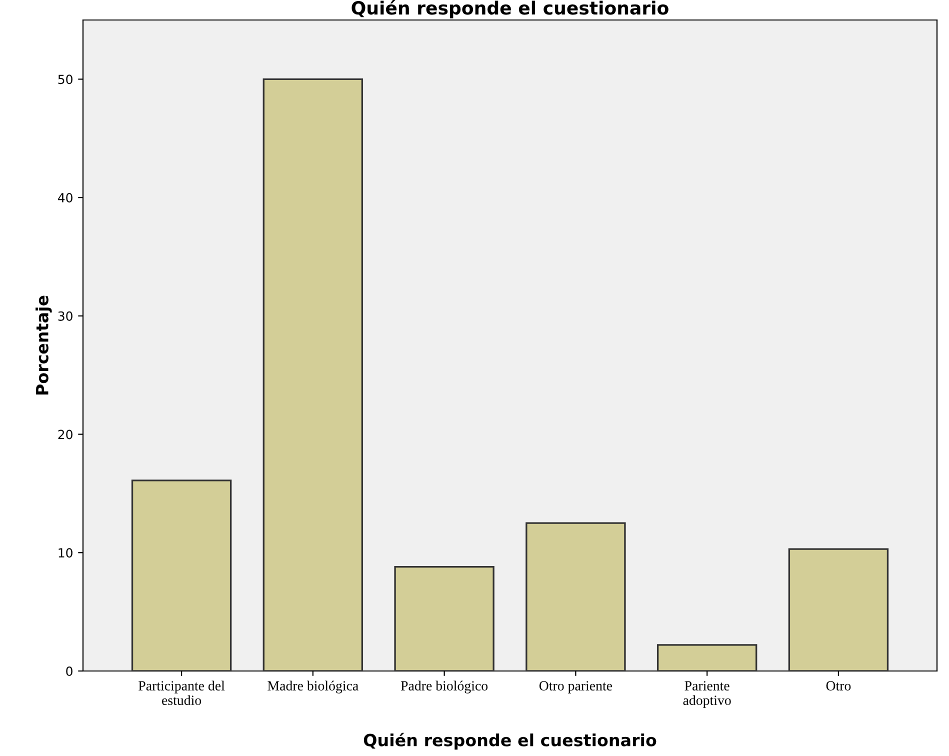 The height and width of the screenshot is (756, 949). I want to click on y-tick-label: 10, so click(65, 553).